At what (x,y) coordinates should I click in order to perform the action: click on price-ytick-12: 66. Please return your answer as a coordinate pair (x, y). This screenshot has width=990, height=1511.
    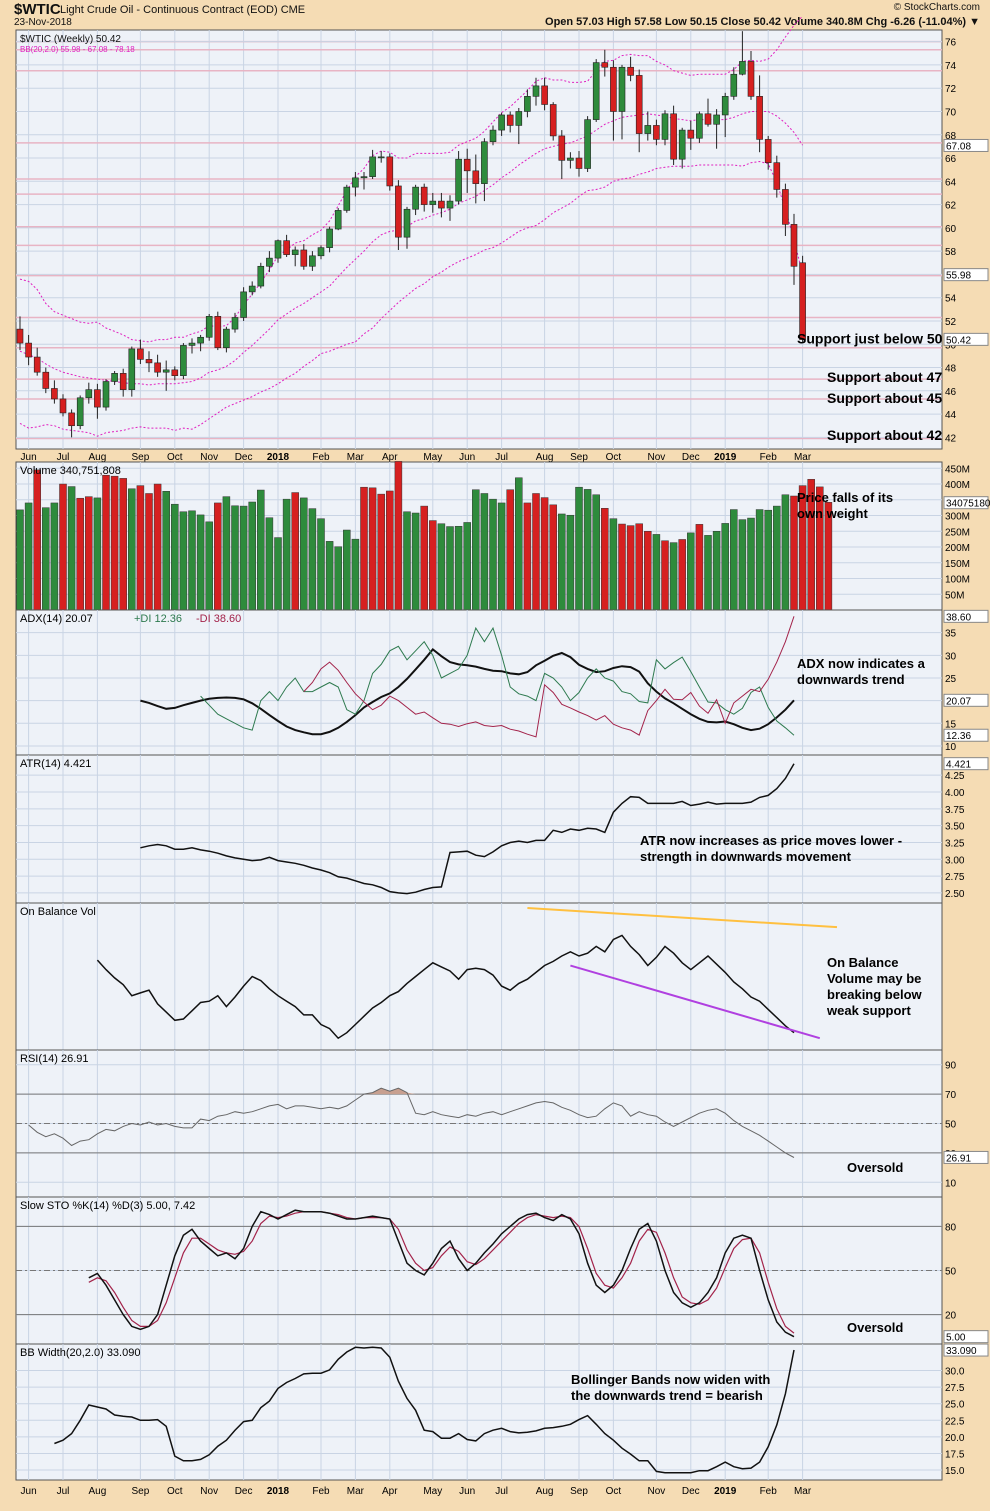
    Looking at the image, I should click on (951, 159).